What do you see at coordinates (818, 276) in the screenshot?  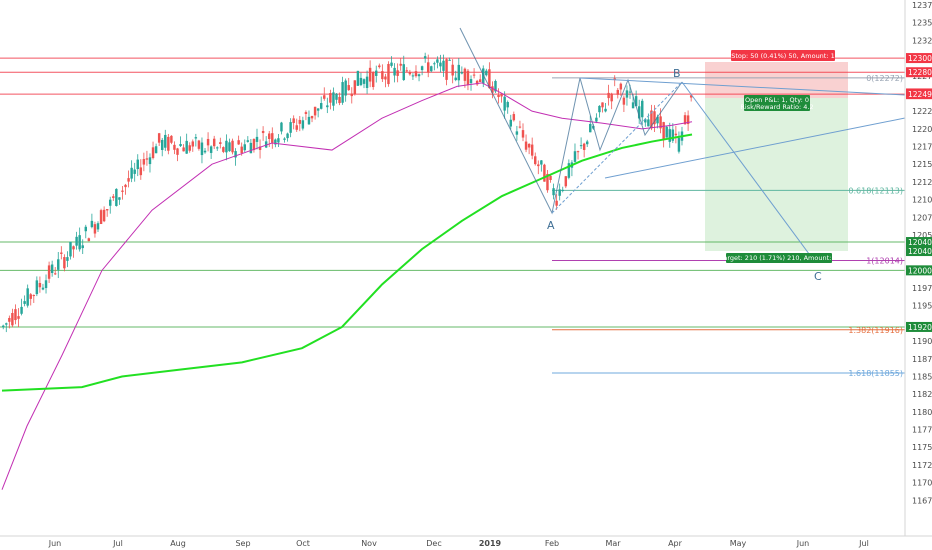 I see `point-c-label: C` at bounding box center [818, 276].